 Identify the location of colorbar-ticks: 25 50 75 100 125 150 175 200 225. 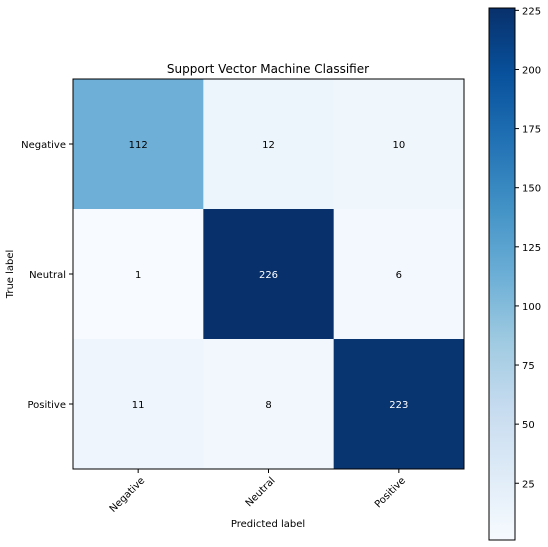
(528, 248).